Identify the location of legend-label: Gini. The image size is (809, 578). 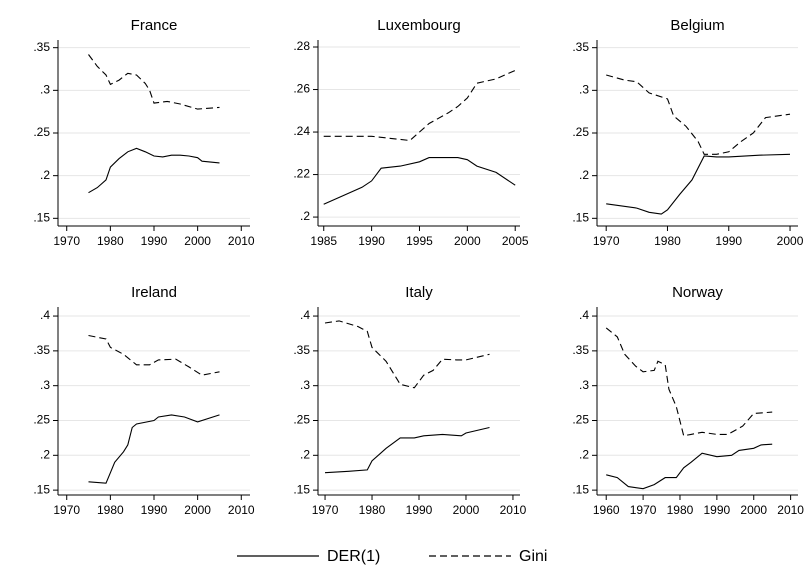
(533, 556).